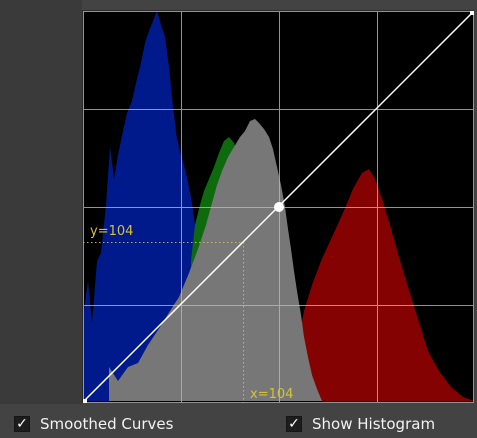 Image resolution: width=477 pixels, height=438 pixels. What do you see at coordinates (107, 424) in the screenshot?
I see `smoothed-curves-label: Smoothed Curves` at bounding box center [107, 424].